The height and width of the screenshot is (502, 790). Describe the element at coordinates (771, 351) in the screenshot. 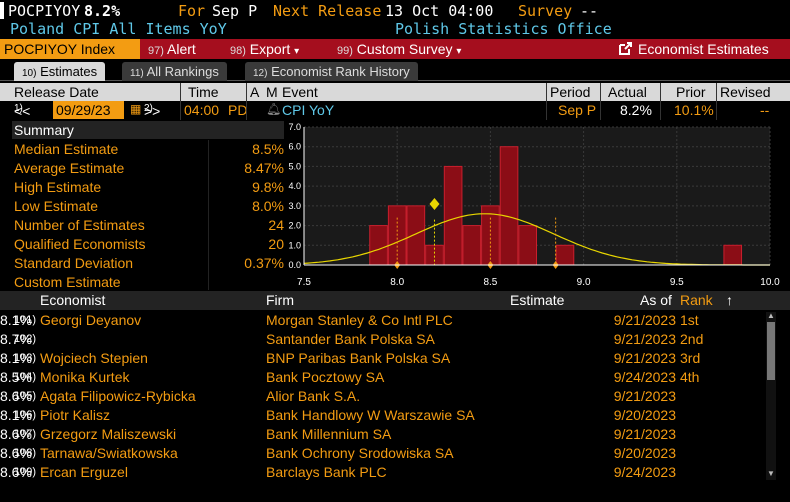

I see `scrollbar-thumb` at that location.